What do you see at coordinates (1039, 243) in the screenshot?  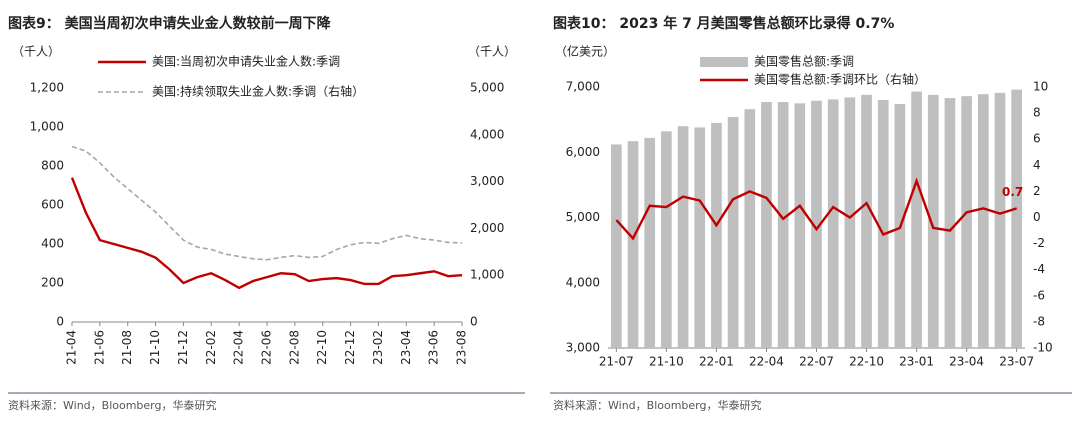 I see `y2-tick-label: -2` at bounding box center [1039, 243].